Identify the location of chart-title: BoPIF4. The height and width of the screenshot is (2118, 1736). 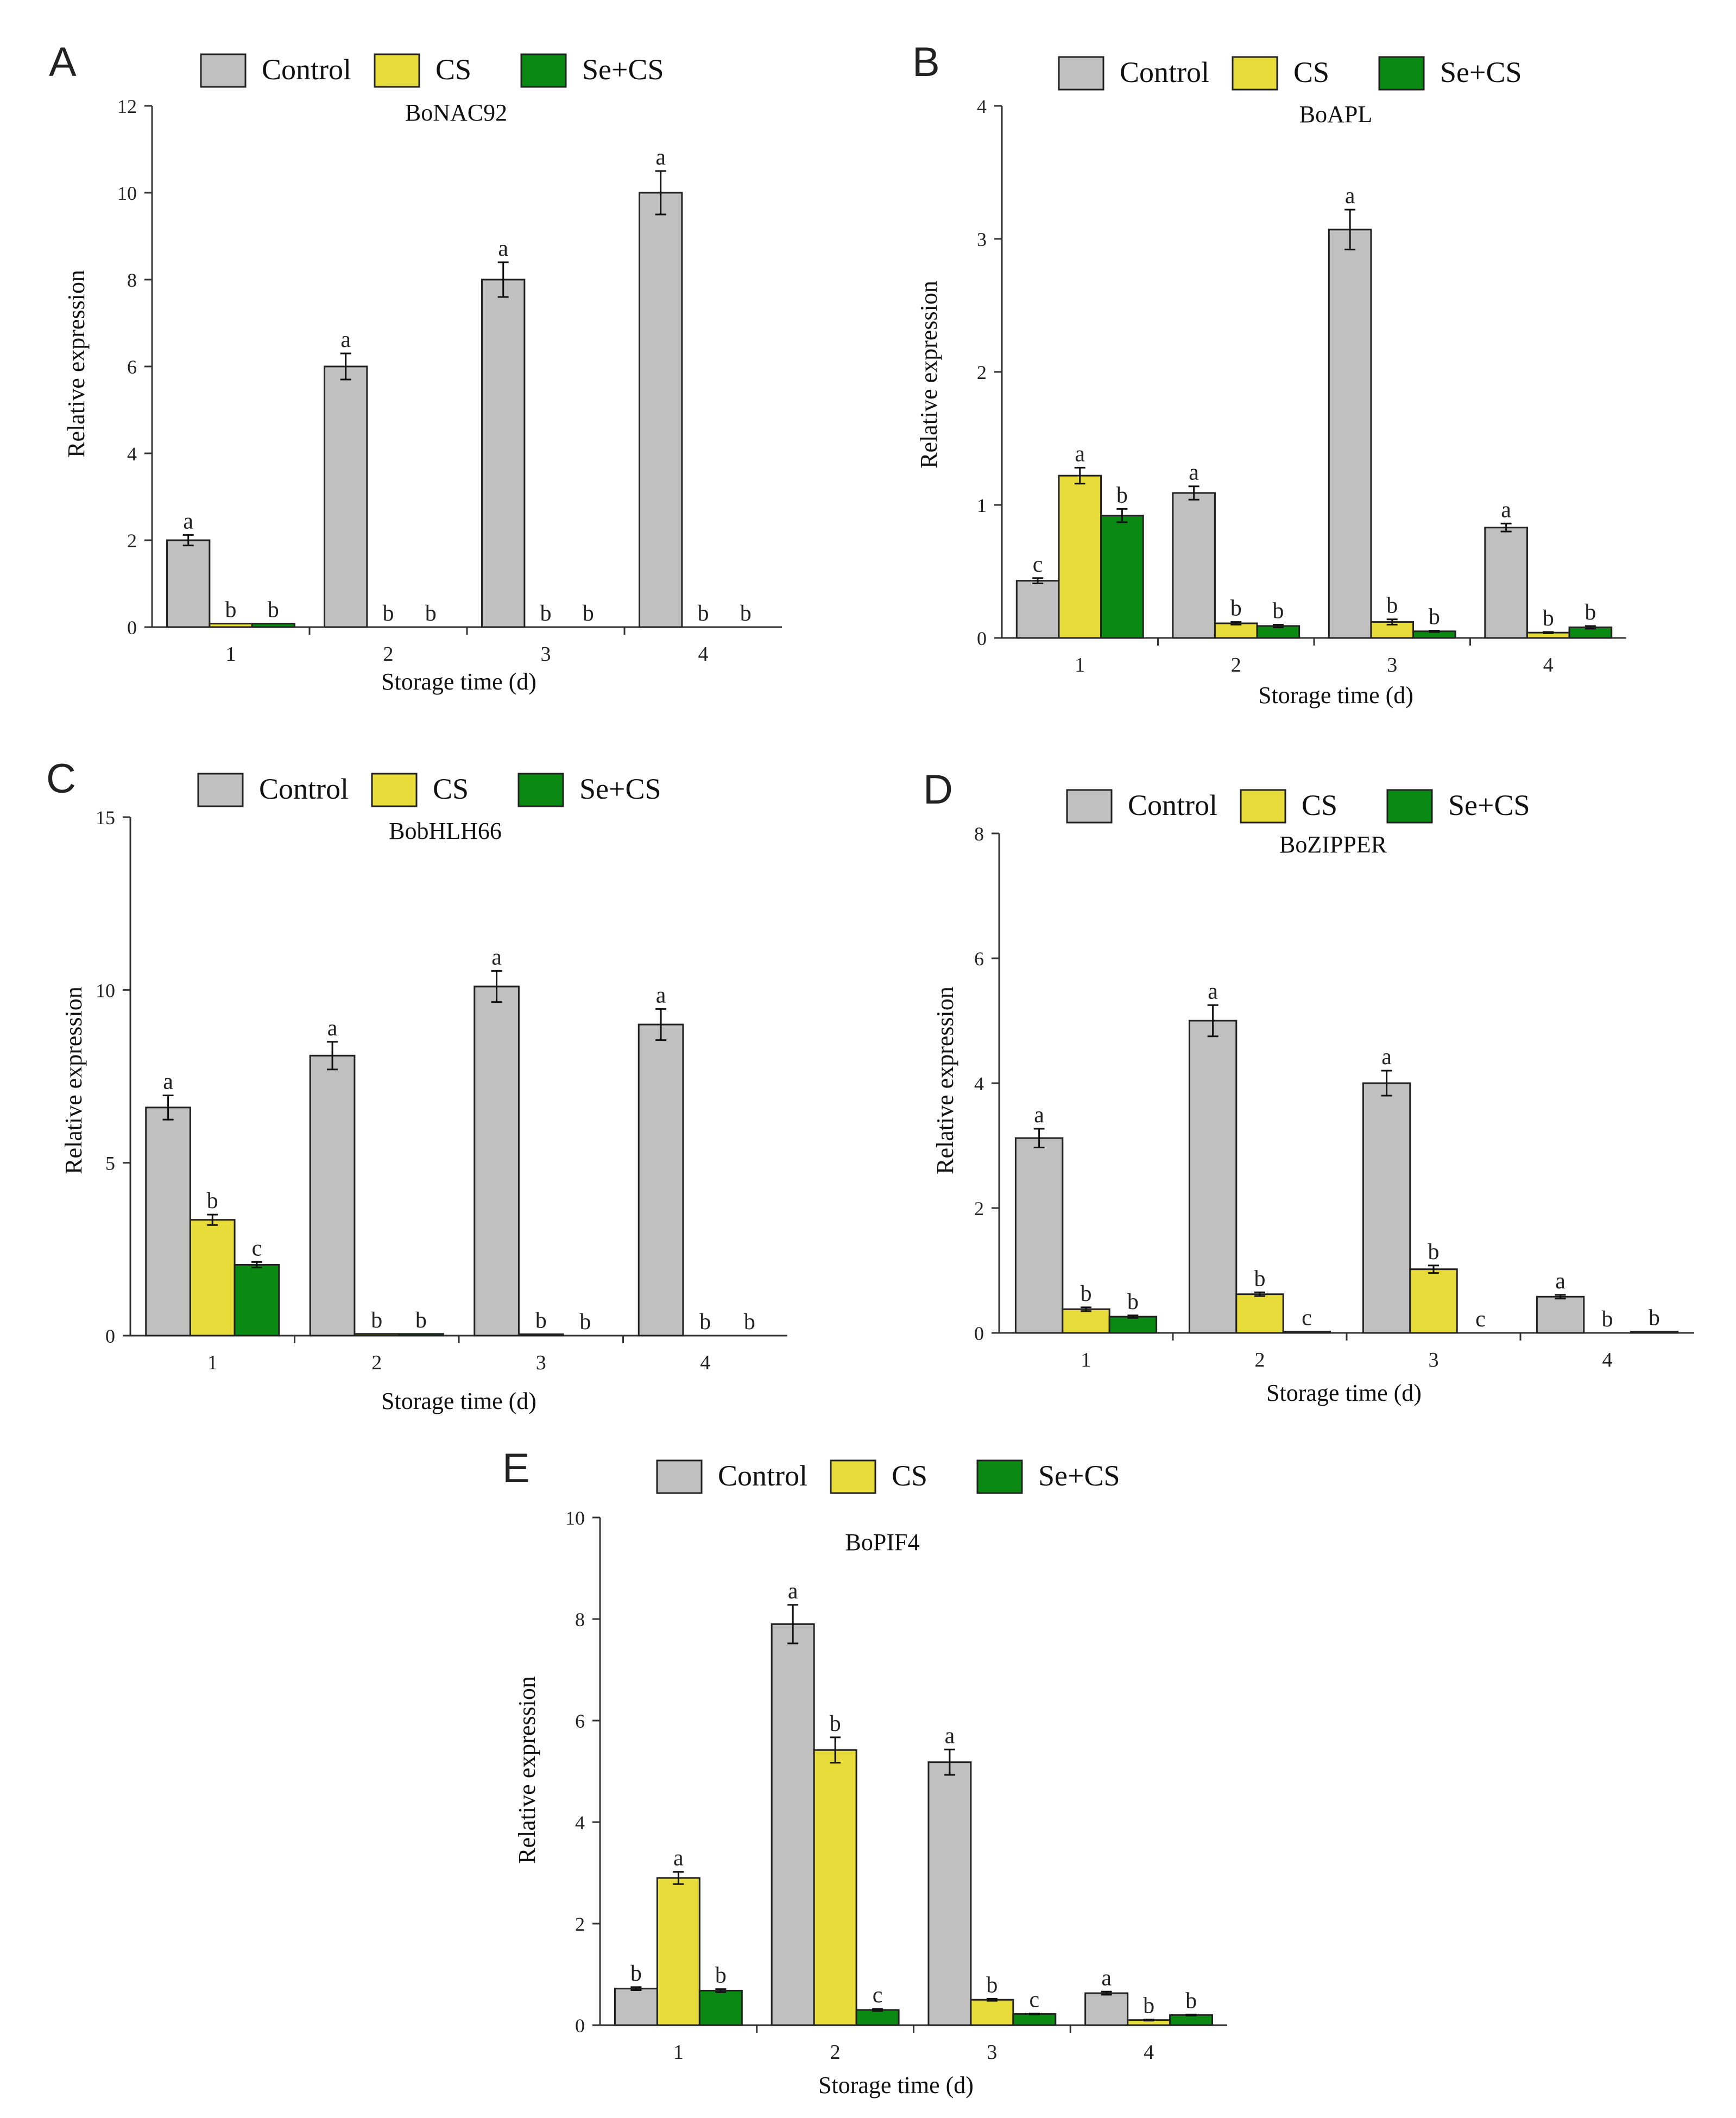
(882, 1542).